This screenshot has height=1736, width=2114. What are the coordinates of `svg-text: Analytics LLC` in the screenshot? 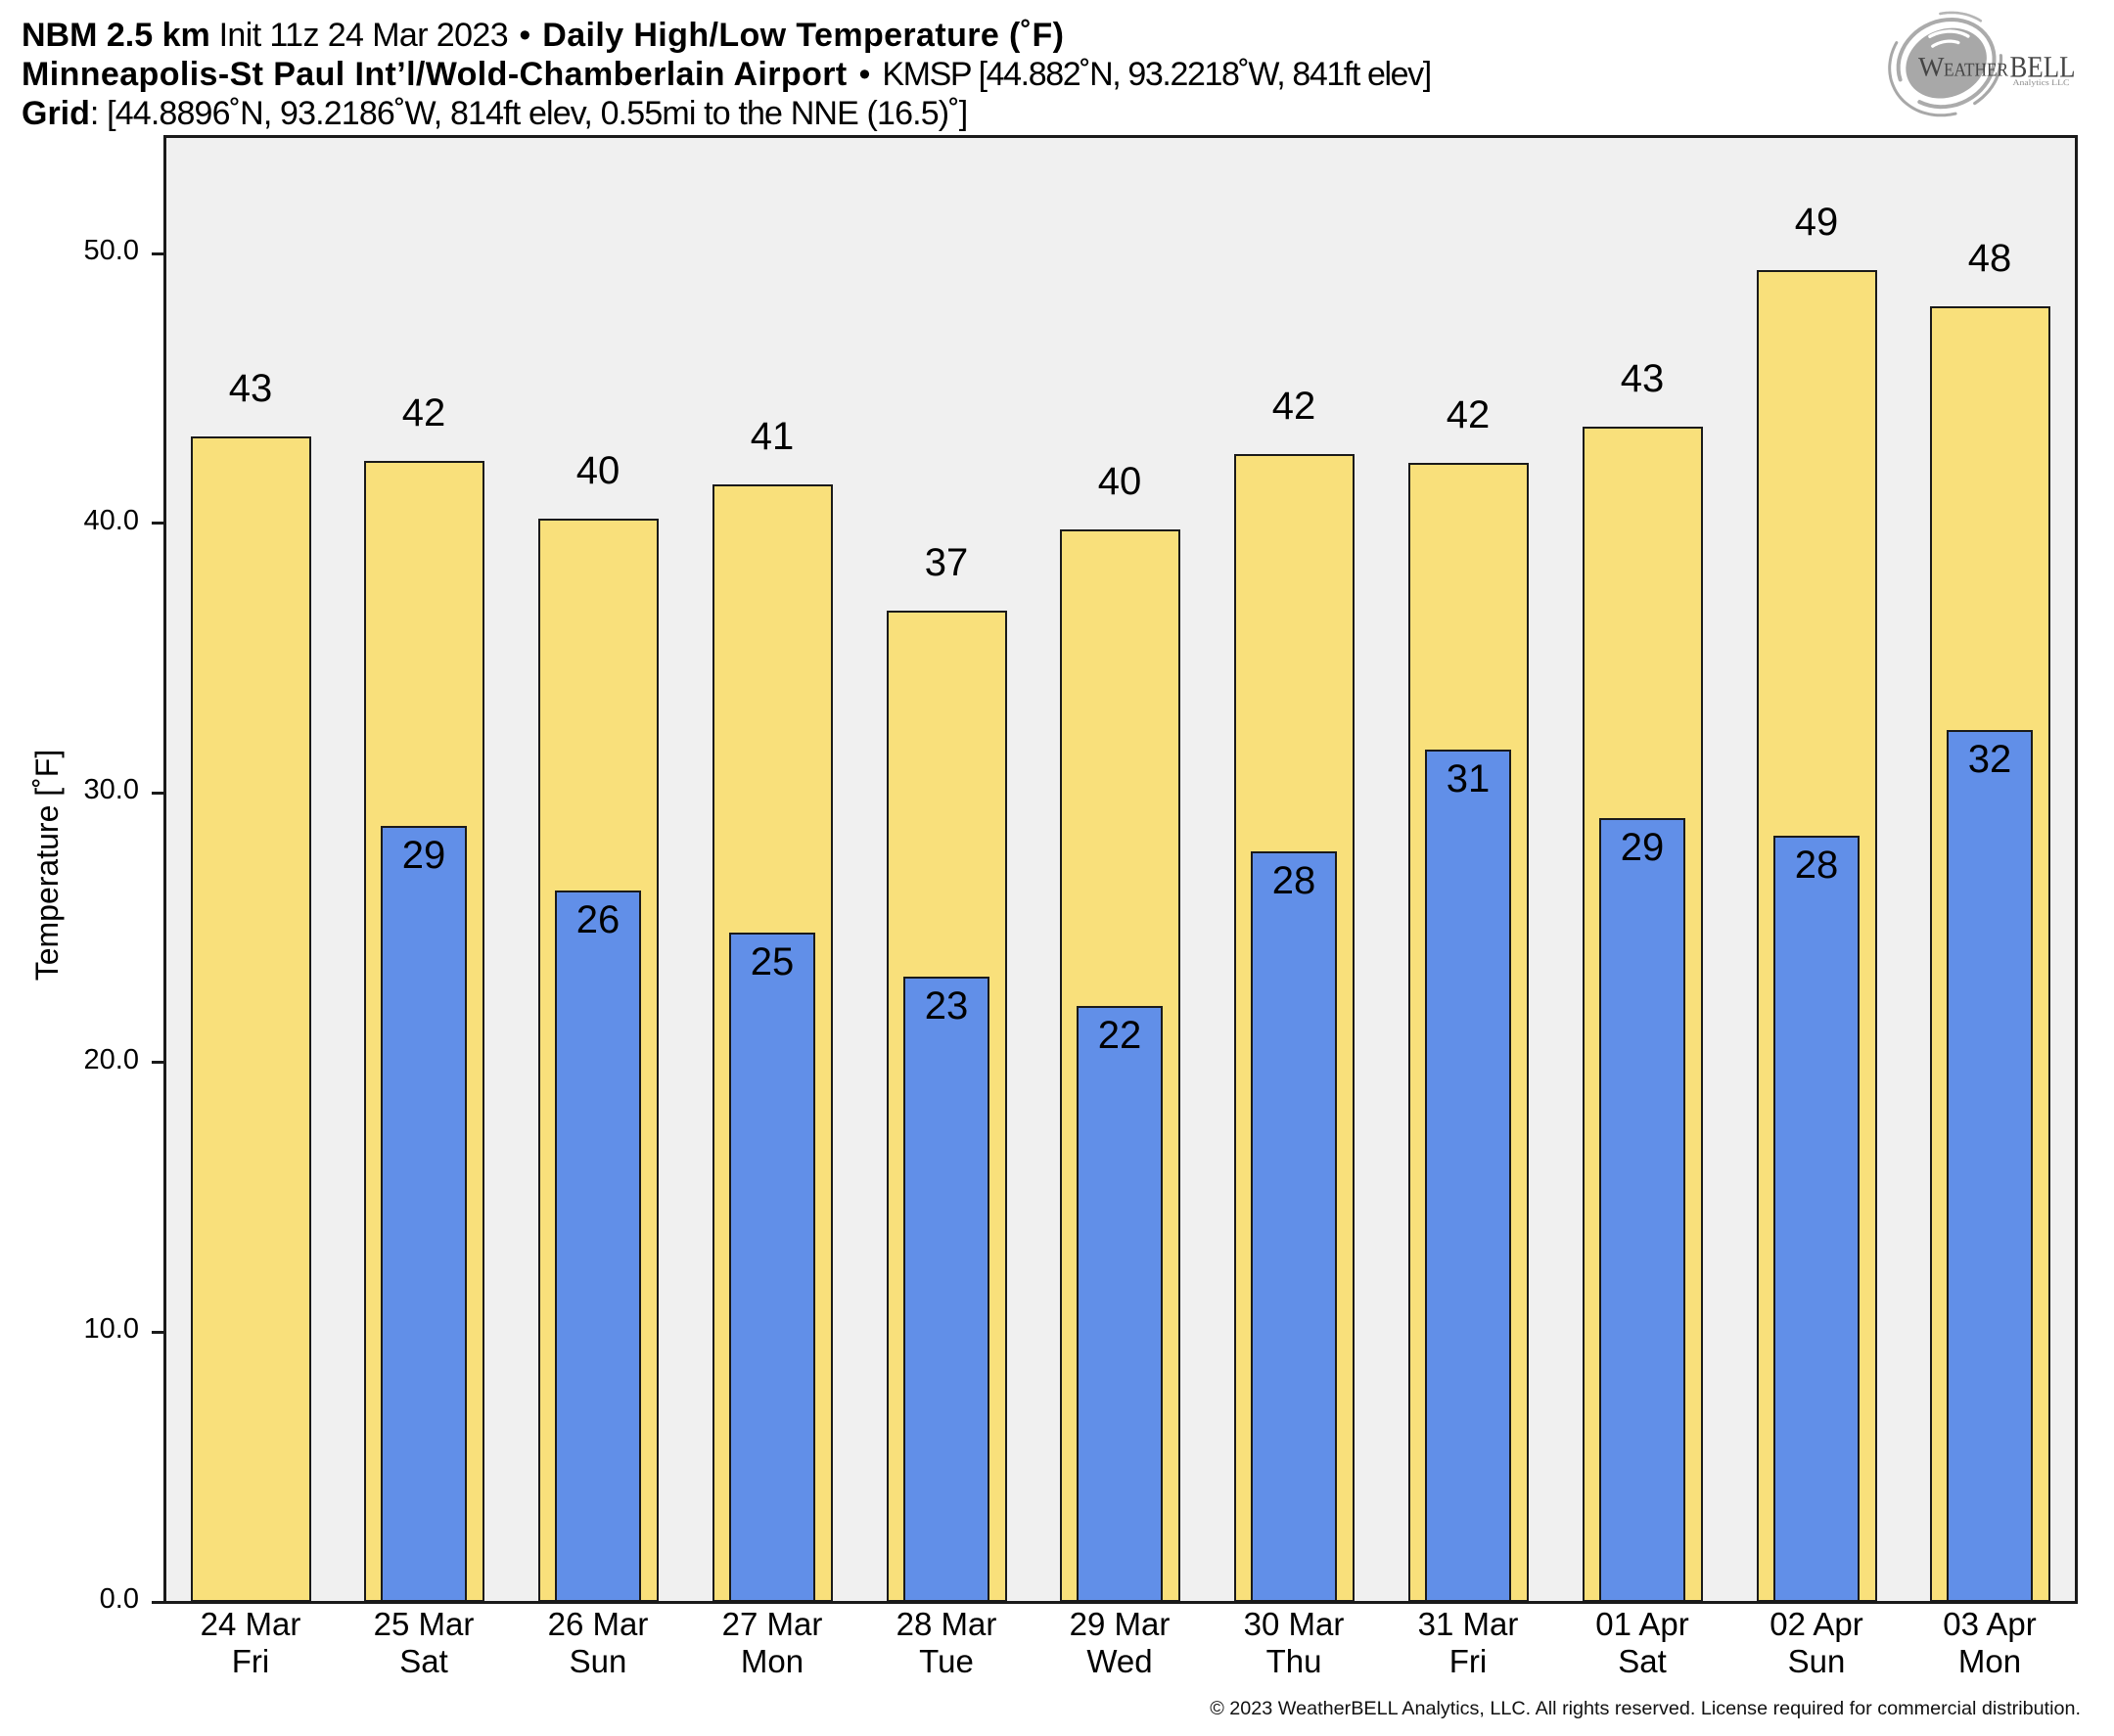 It's located at (2041, 82).